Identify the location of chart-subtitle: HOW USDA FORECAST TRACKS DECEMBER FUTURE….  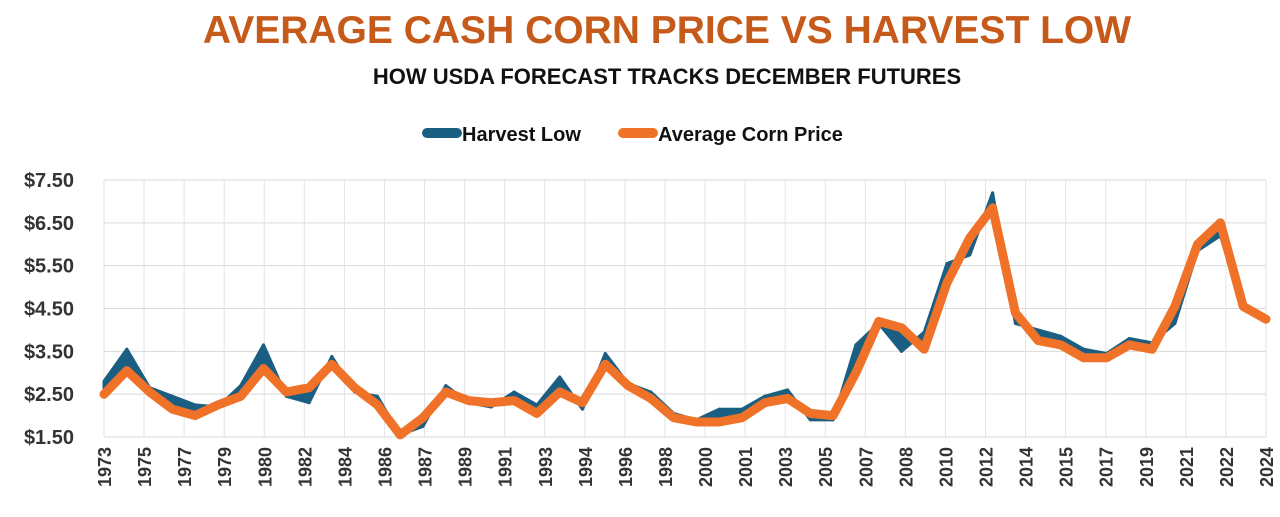
(667, 76).